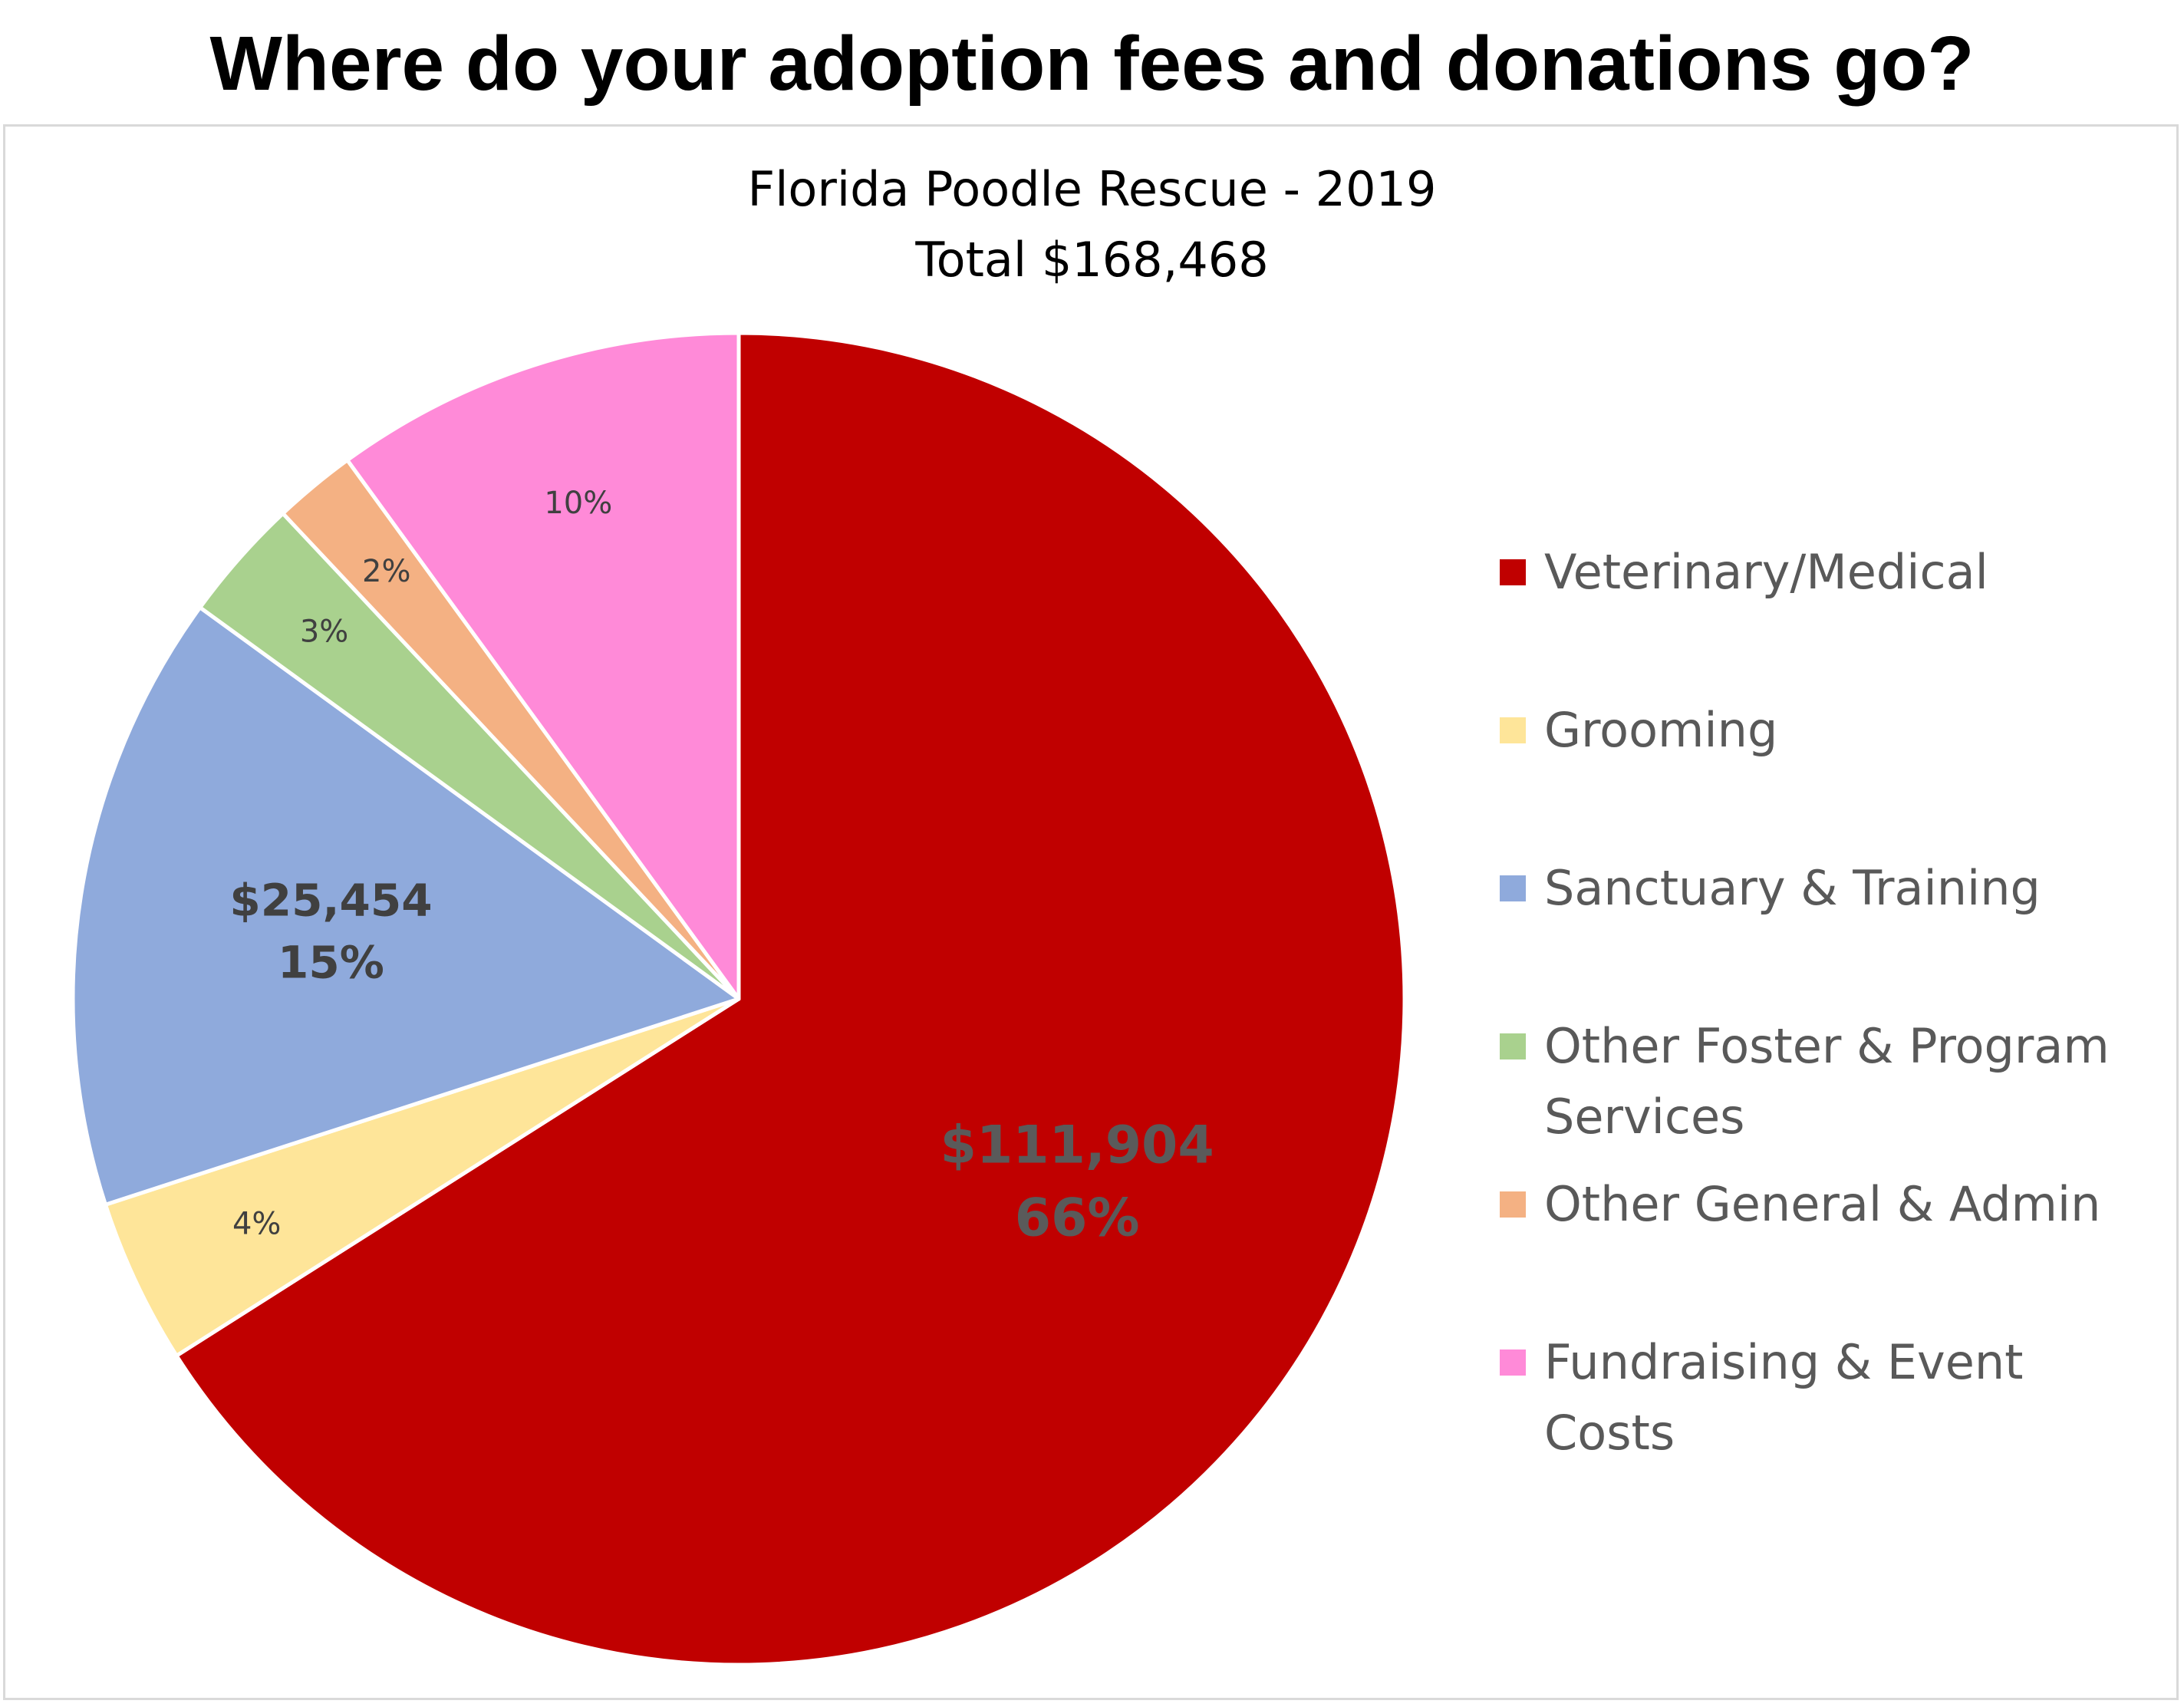  I want to click on slice-percent-label: 15%, so click(331, 963).